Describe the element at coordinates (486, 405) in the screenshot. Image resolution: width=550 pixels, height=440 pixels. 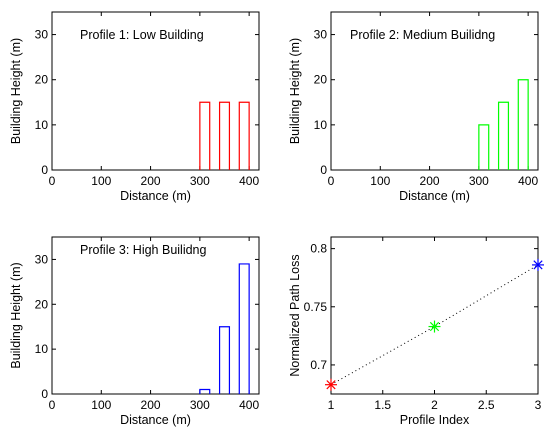
I see `x-tick-label: 2.5` at that location.